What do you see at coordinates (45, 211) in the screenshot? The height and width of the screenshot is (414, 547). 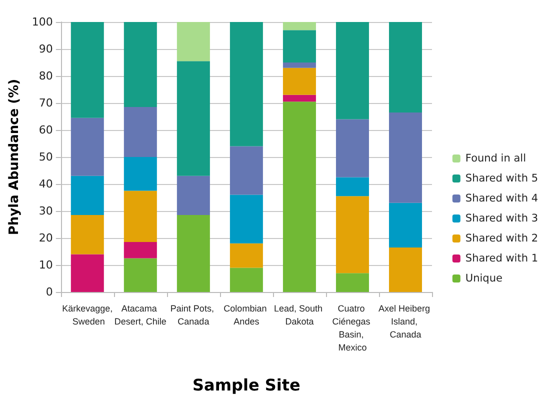 I see `y-tick-label: 30` at bounding box center [45, 211].